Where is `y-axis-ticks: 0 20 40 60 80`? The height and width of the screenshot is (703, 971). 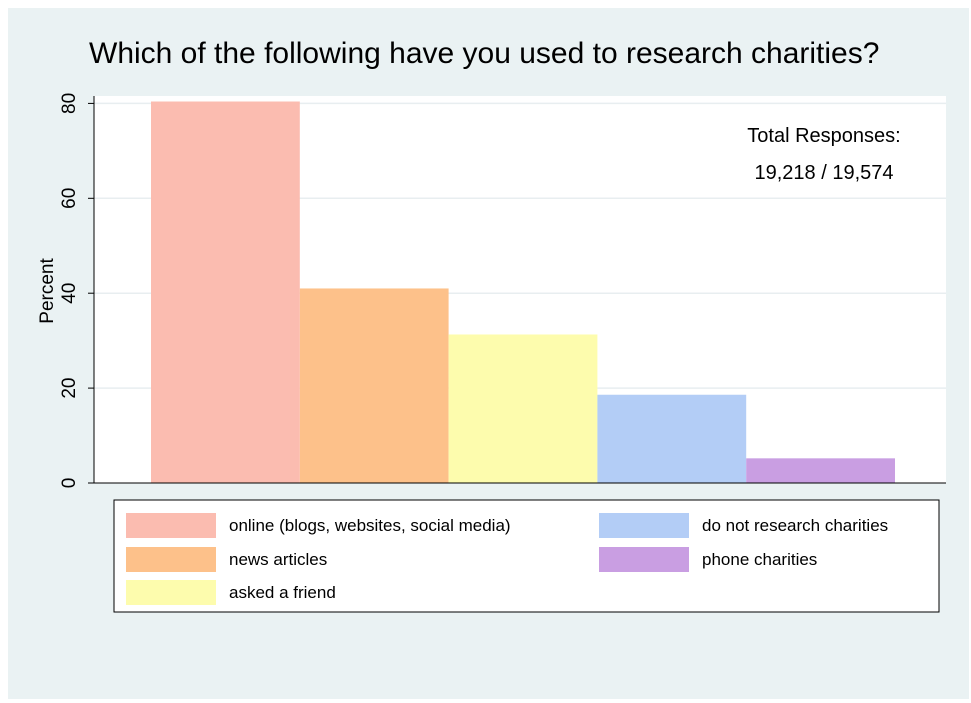 y-axis-ticks: 0 20 40 60 80 is located at coordinates (76, 290).